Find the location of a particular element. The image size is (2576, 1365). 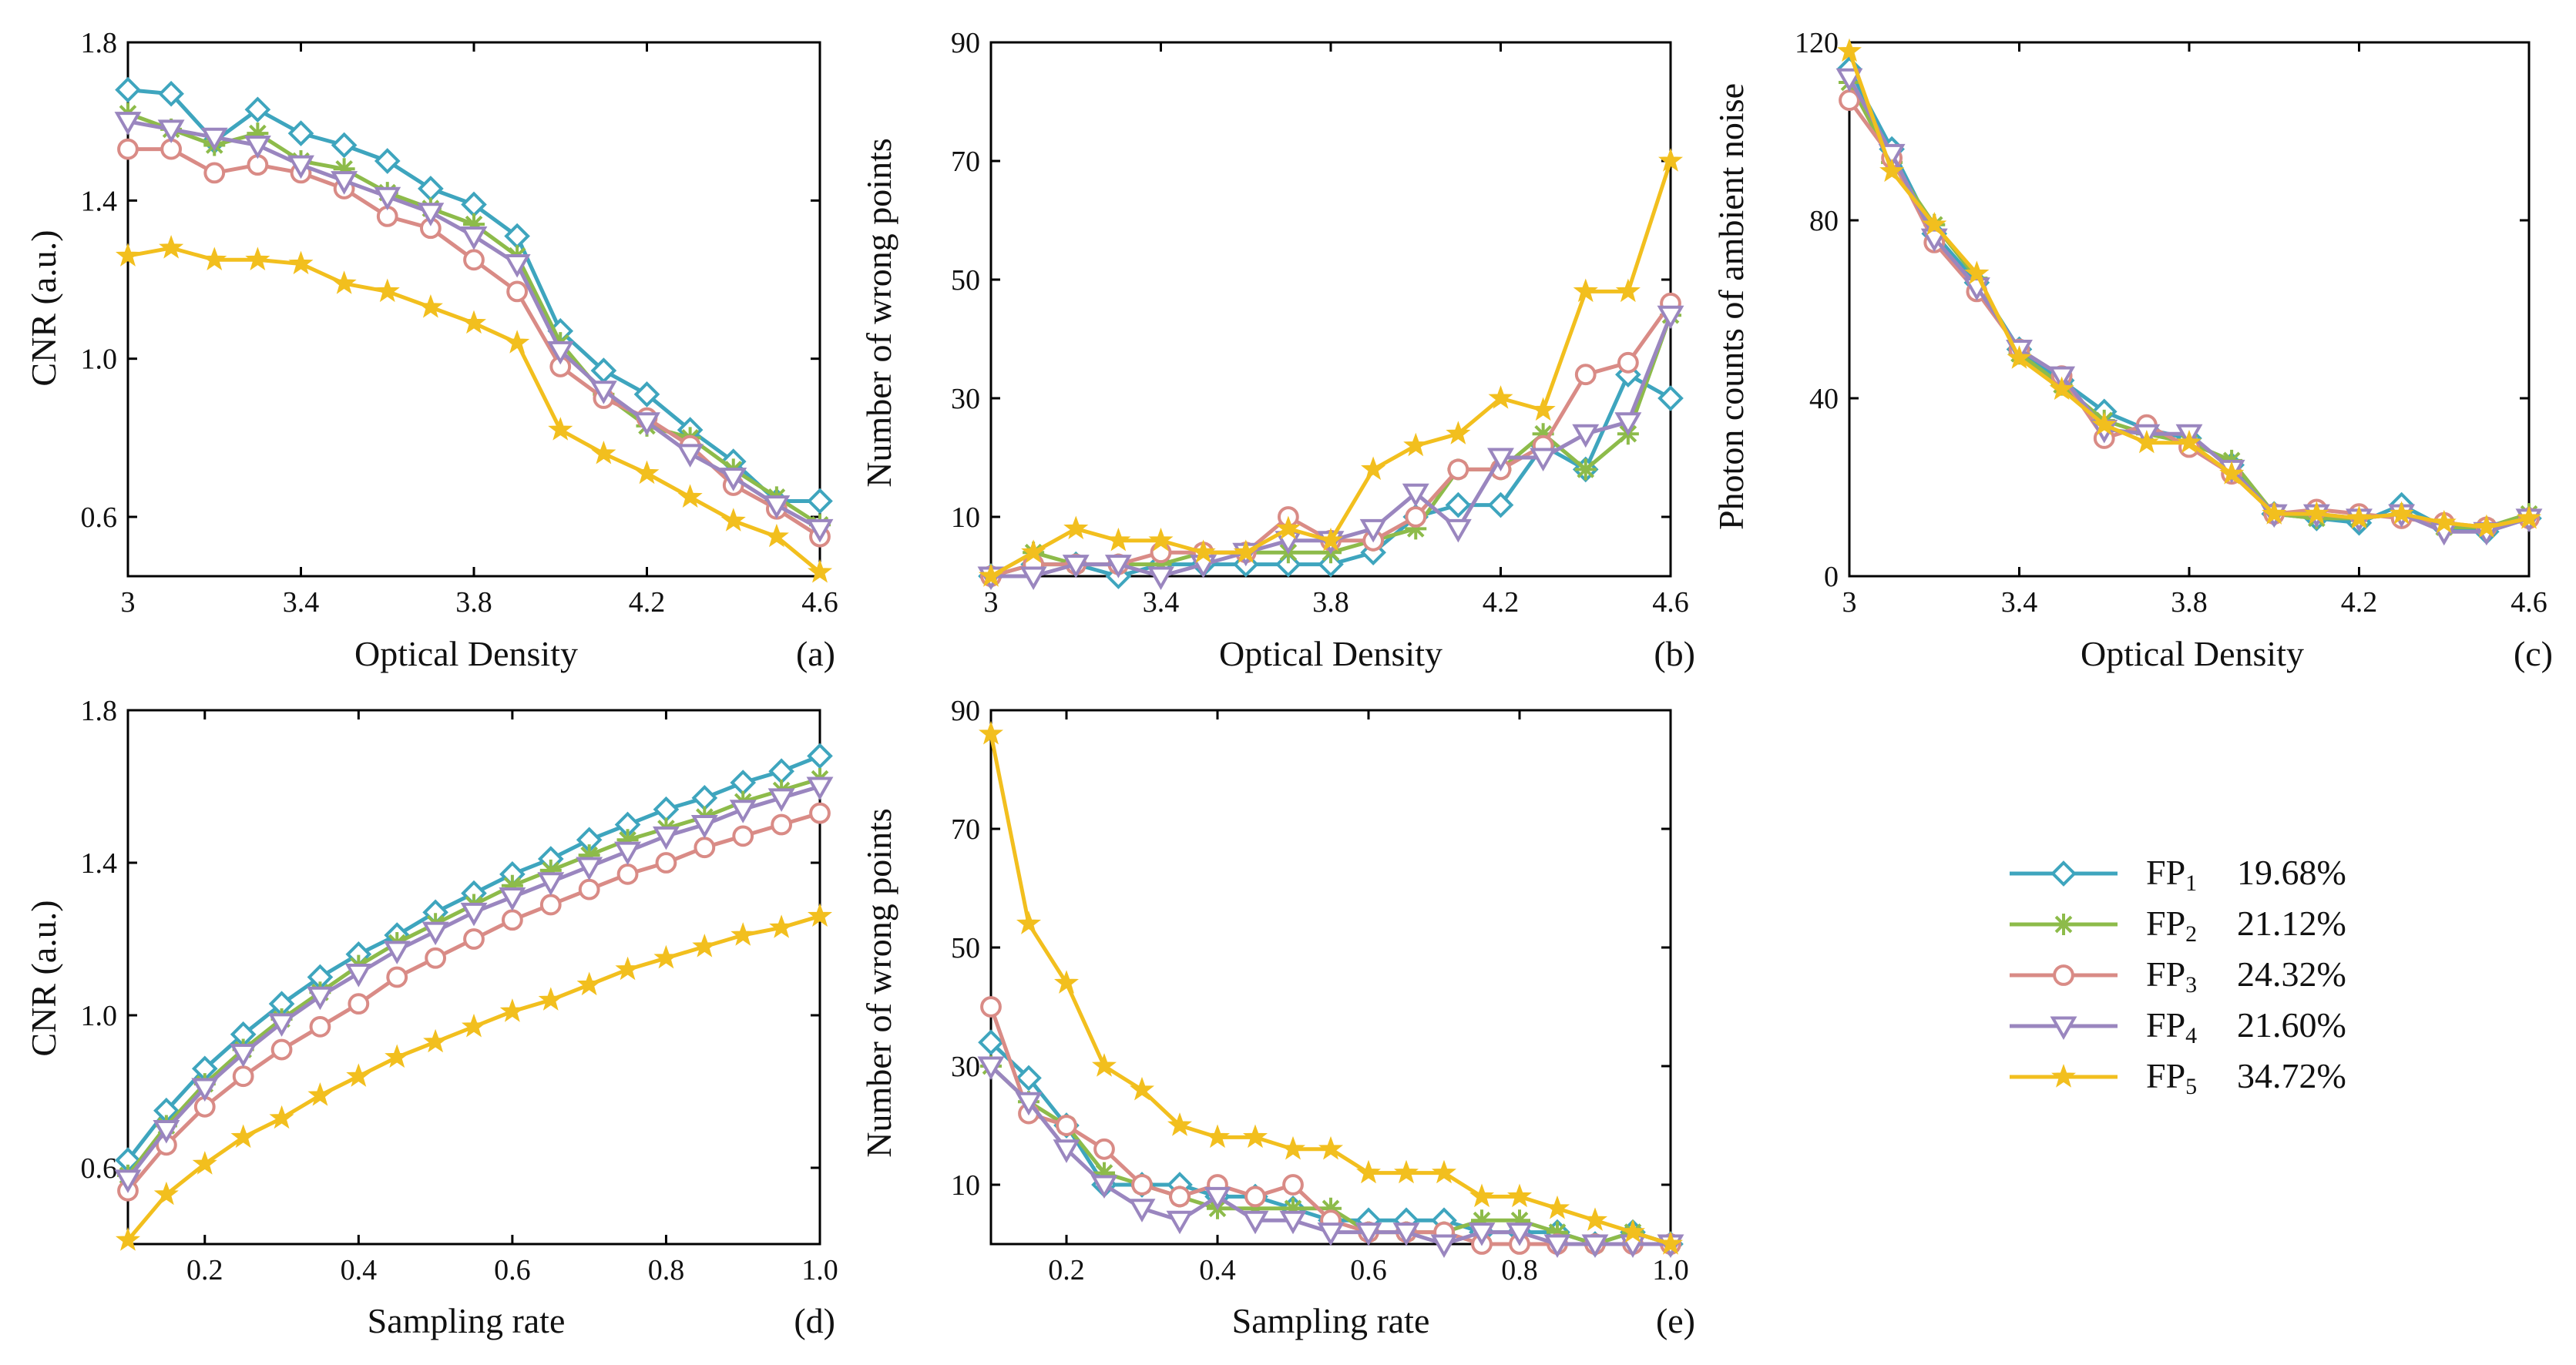

panel-a-line-fp1 is located at coordinates (473, 295).